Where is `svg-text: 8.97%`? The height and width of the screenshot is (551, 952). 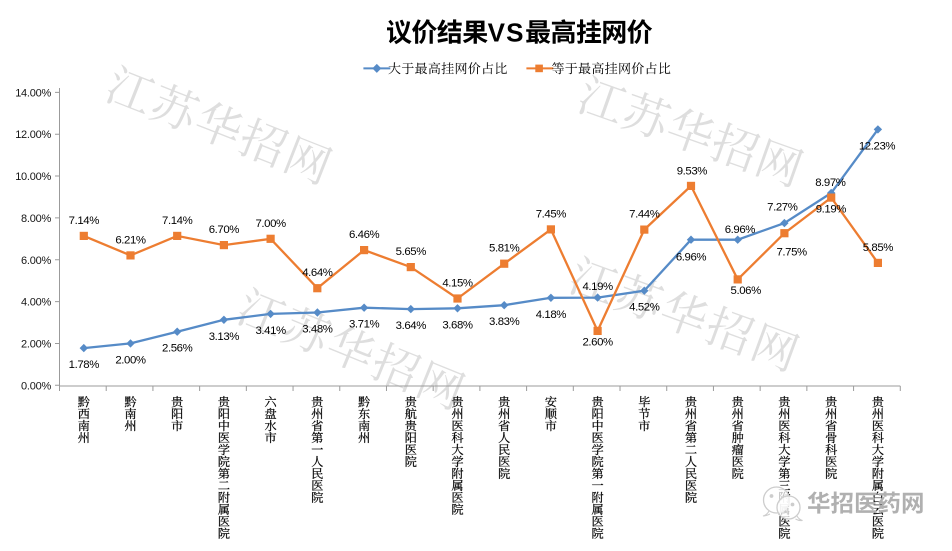
svg-text: 8.97% is located at coordinates (830, 183).